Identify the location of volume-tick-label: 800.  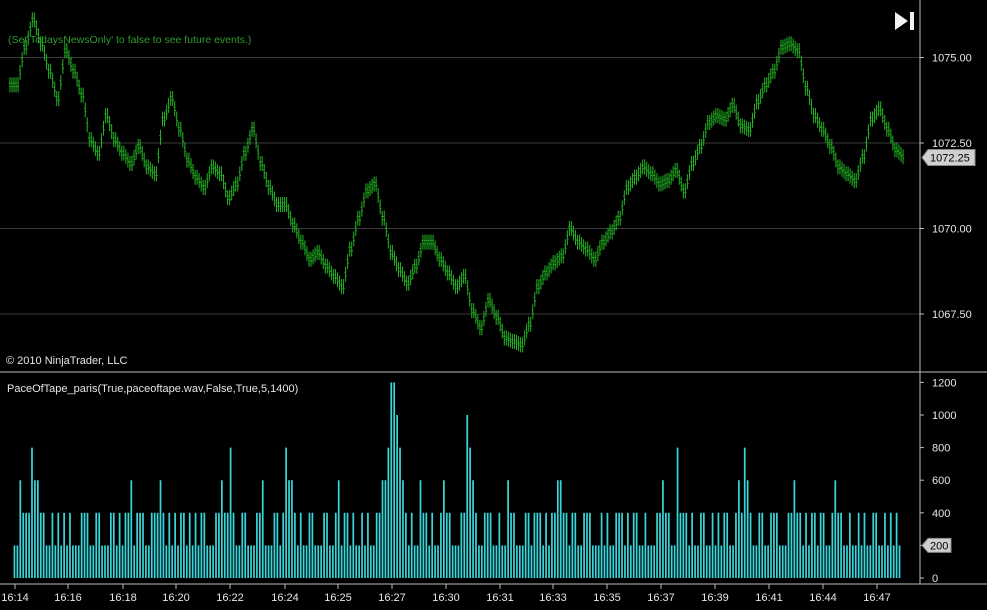
(941, 449).